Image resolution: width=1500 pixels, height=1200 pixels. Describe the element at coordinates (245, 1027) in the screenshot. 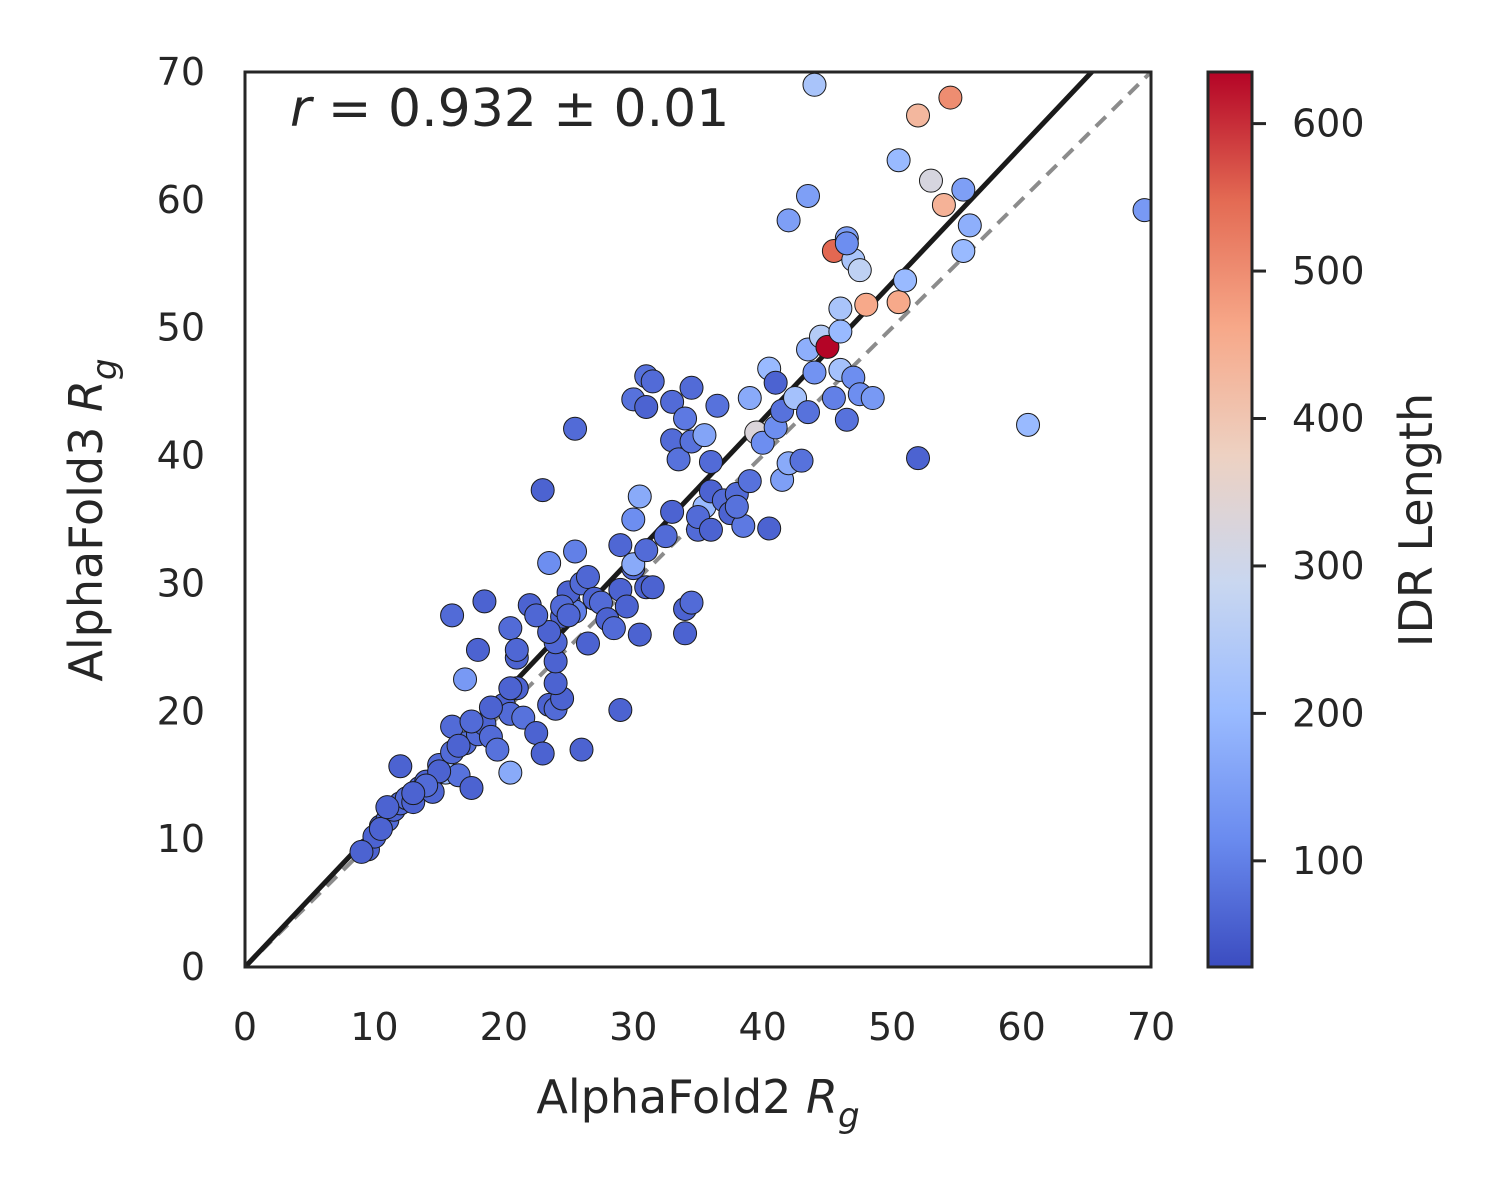

I see `x-tick-label: 0` at that location.